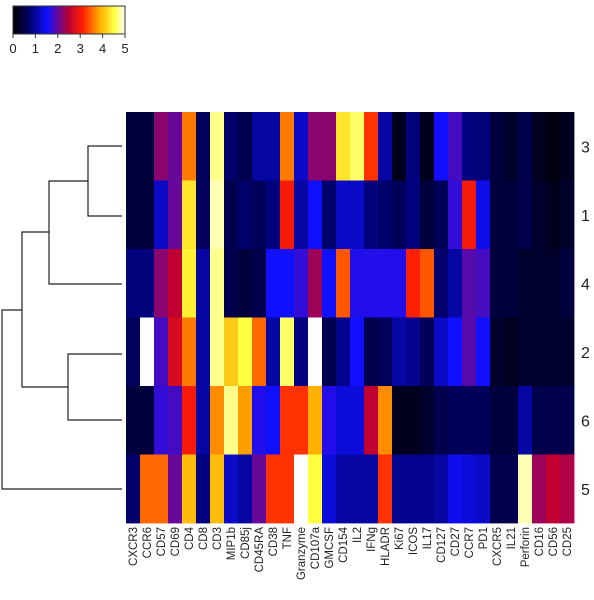 This screenshot has width=594, height=600. I want to click on color-key-tick-label: 5, so click(124, 48).